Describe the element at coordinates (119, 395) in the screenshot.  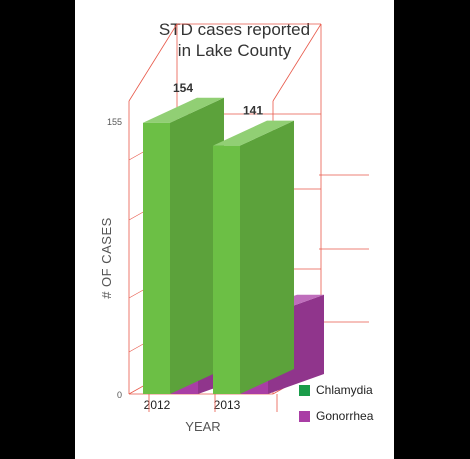
I see `y-tick-label: 0` at that location.